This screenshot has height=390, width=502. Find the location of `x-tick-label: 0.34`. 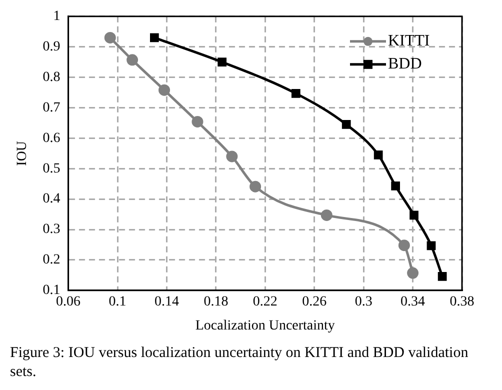

x-tick-label: 0.34 is located at coordinates (413, 302).